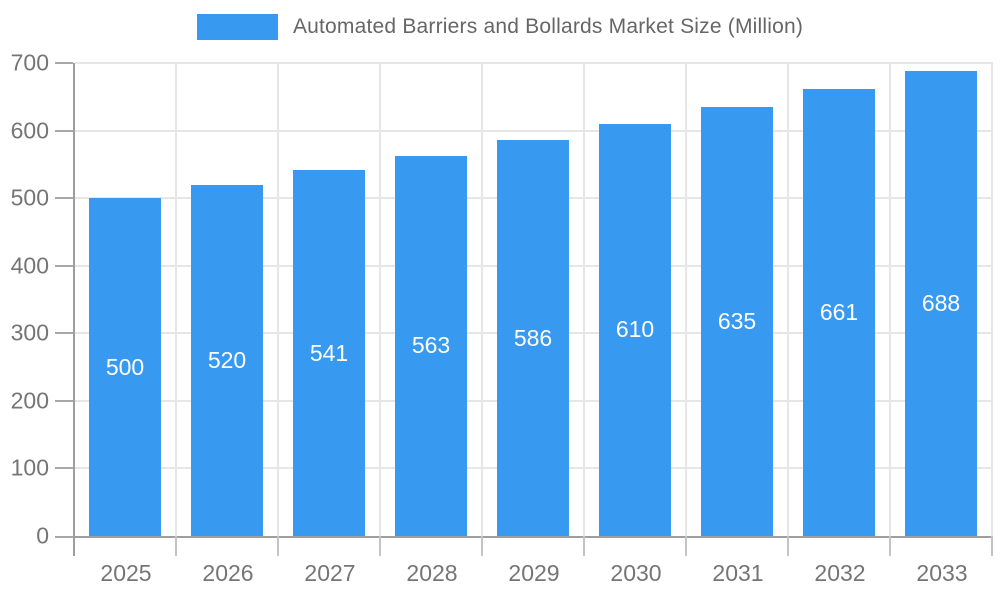 The height and width of the screenshot is (600, 1000). I want to click on bar-column-2025: 500, so click(126, 299).